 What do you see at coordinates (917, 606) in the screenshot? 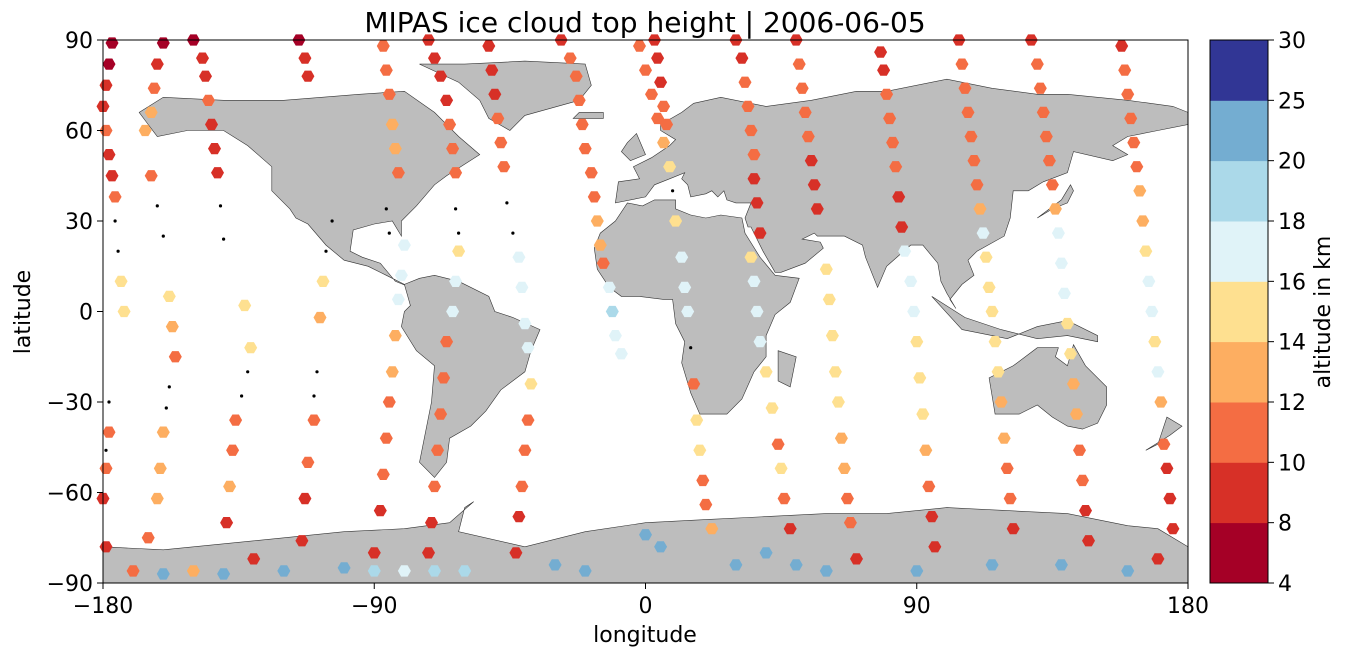
I see `x-tick-label: 90` at bounding box center [917, 606].